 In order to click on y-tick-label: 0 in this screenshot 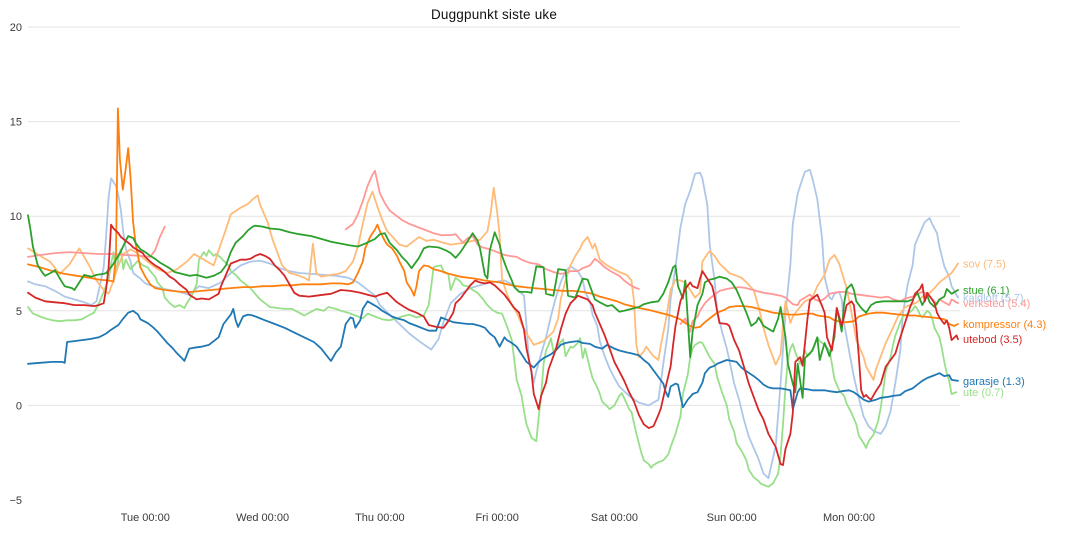, I will do `click(19, 406)`.